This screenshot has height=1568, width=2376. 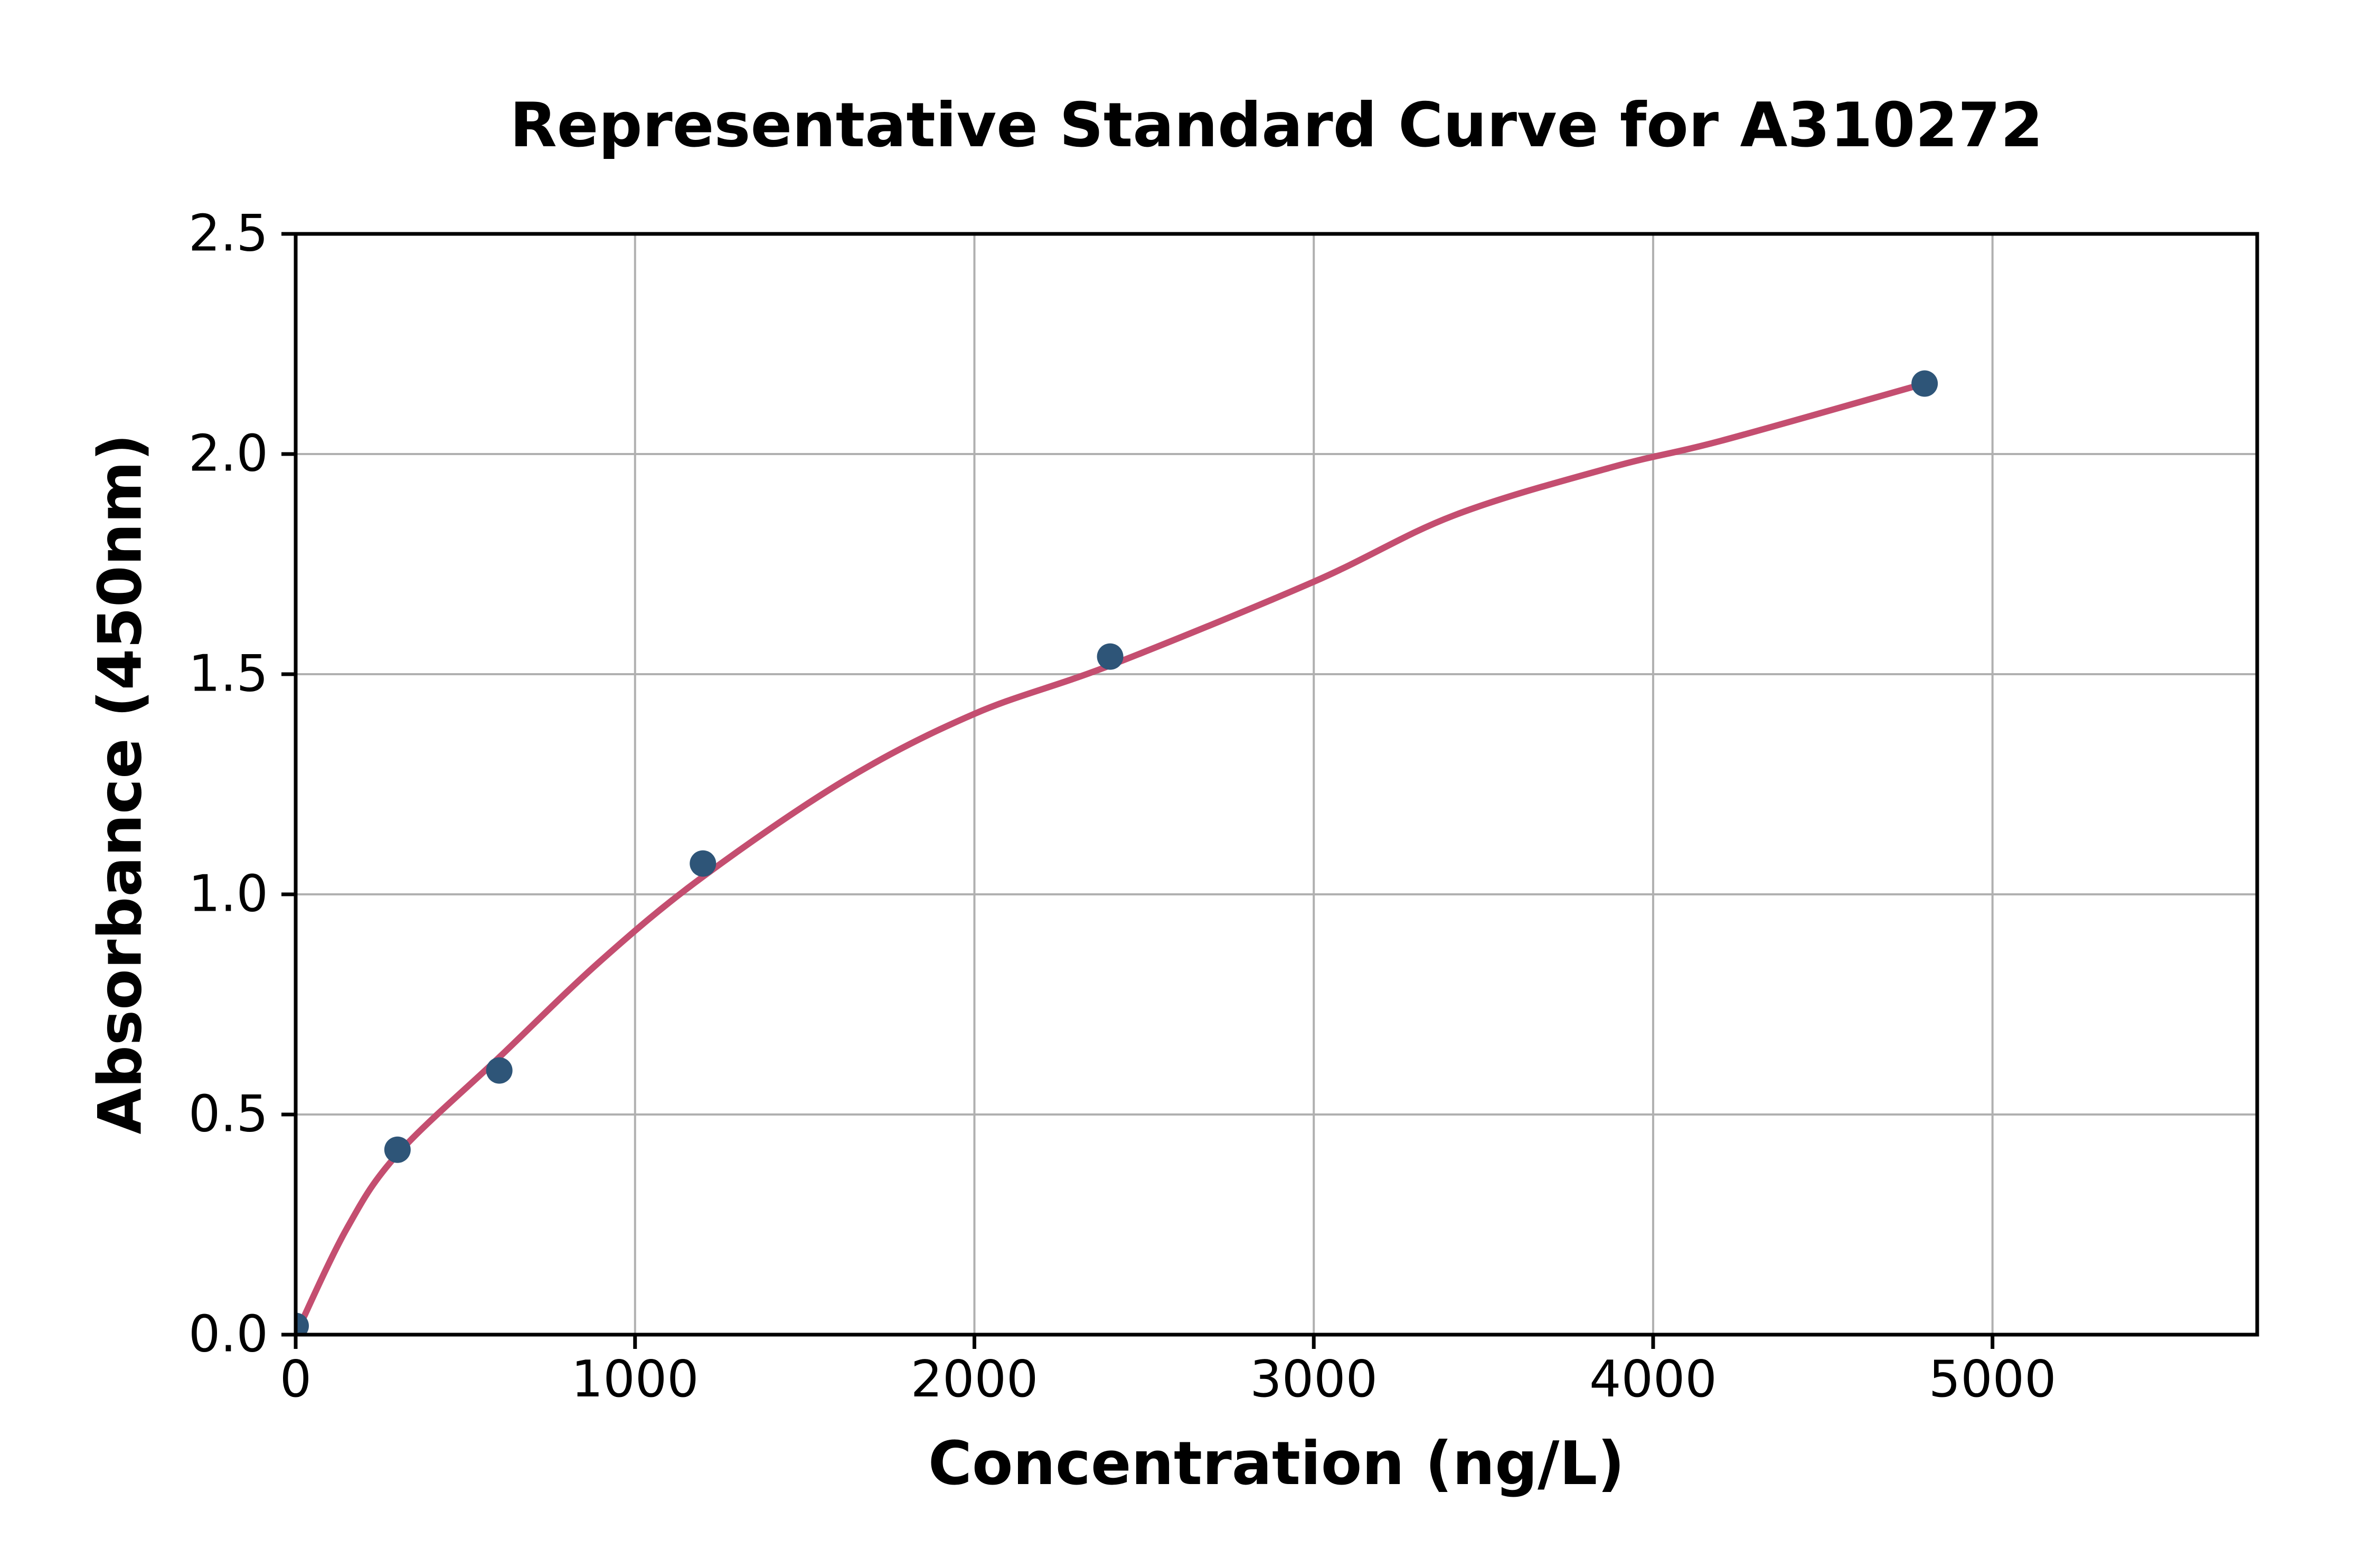 I want to click on y-tick-label: 2.5, so click(x=228, y=234).